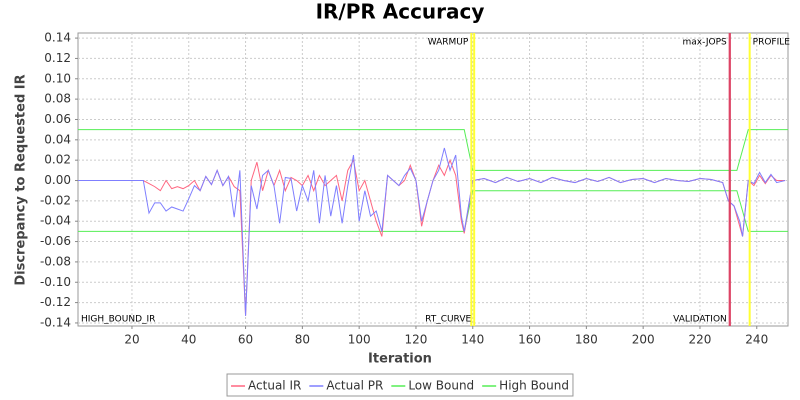  I want to click on y-tick-label: -0.08, so click(55, 261).